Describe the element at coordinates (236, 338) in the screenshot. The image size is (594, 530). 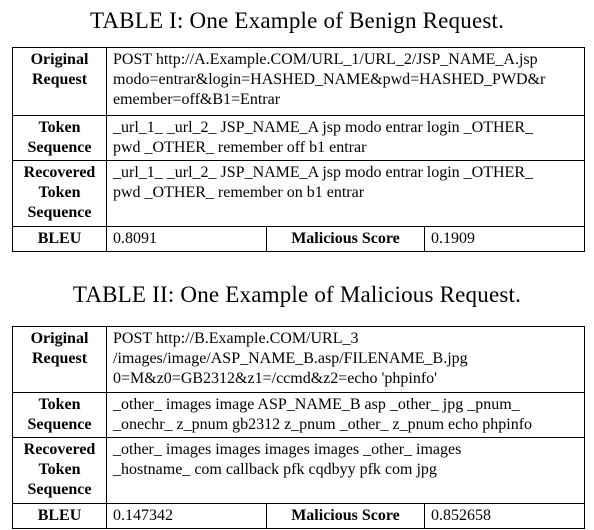
I see `content-line: POST http://B.Example.COM/URL_3` at that location.